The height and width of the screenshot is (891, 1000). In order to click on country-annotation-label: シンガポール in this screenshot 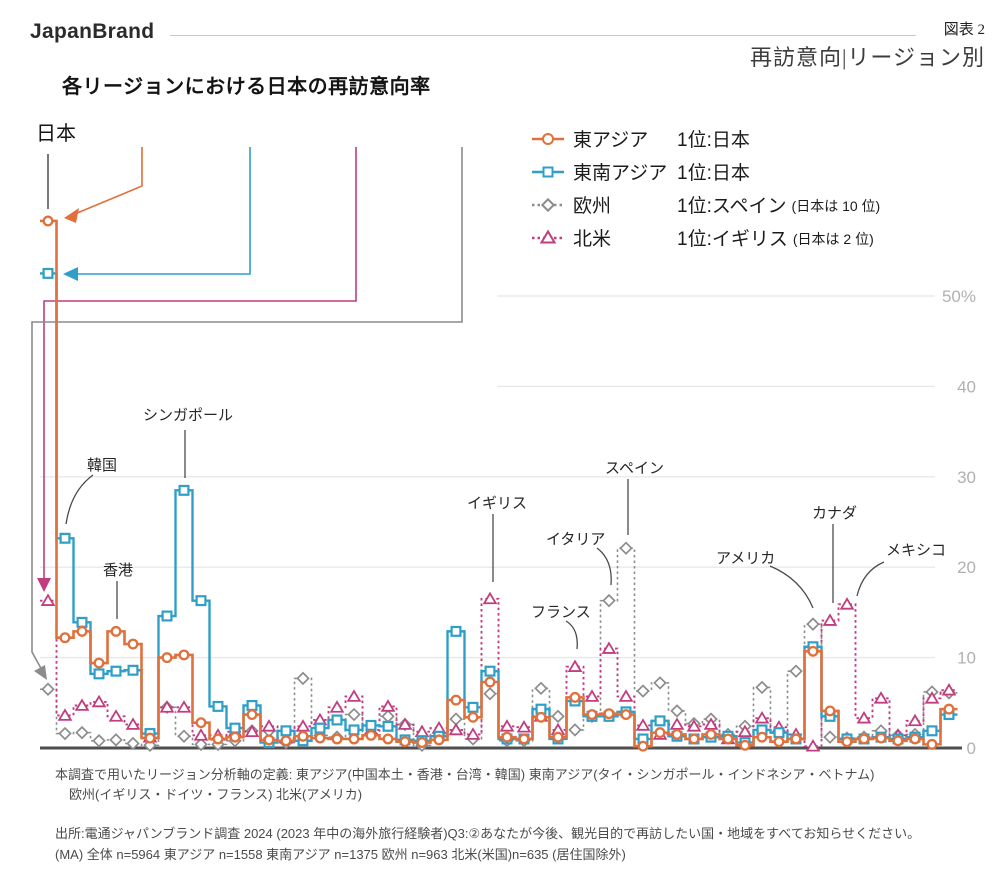, I will do `click(188, 415)`.